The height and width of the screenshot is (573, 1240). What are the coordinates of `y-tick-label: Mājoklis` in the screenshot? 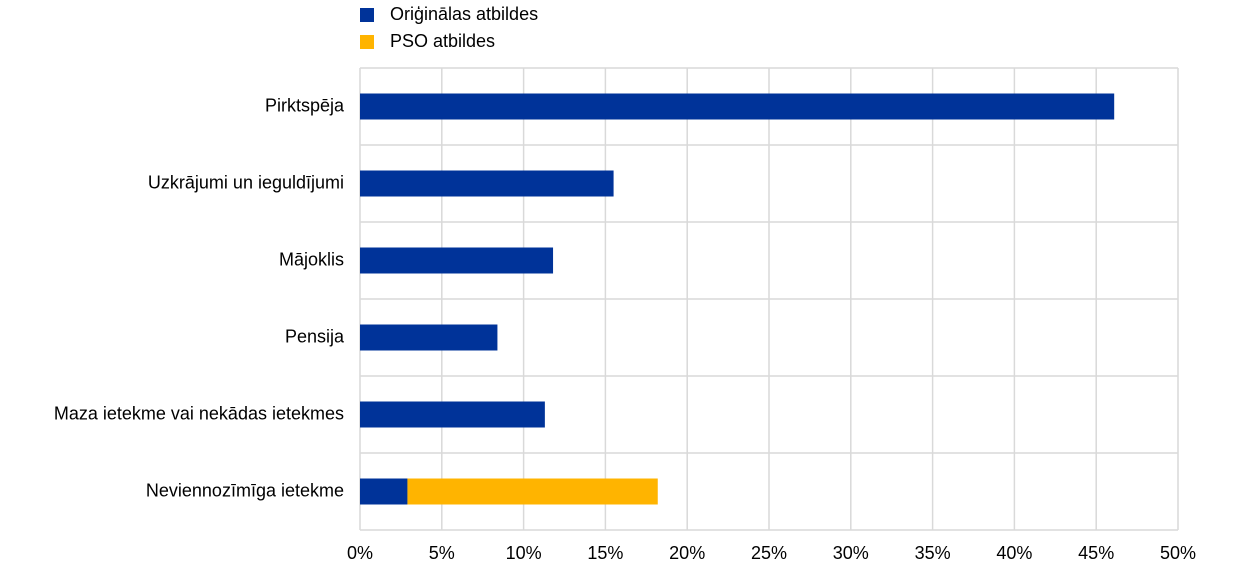 It's located at (311, 259).